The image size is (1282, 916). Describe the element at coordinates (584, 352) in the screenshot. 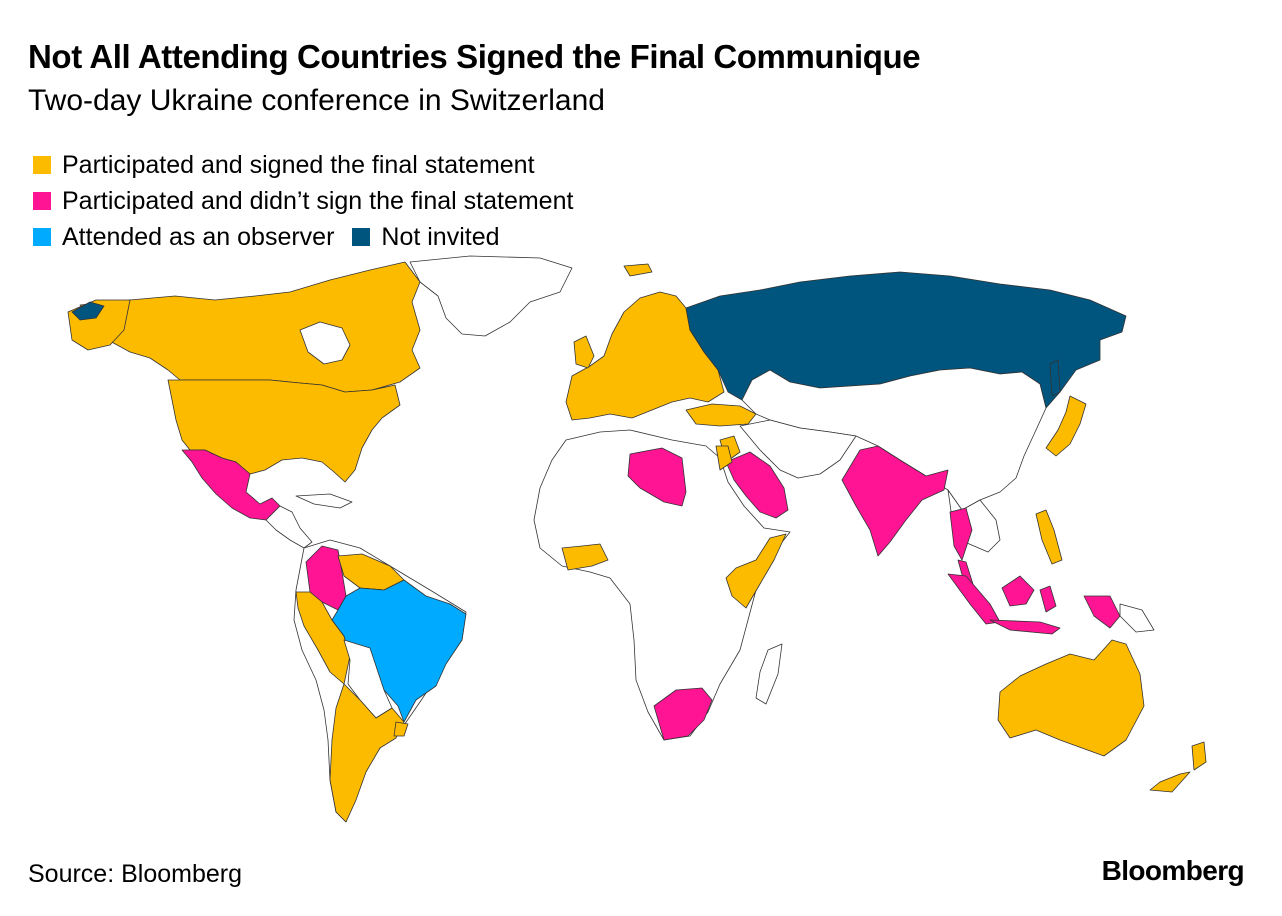

I see `uk-ireland` at that location.